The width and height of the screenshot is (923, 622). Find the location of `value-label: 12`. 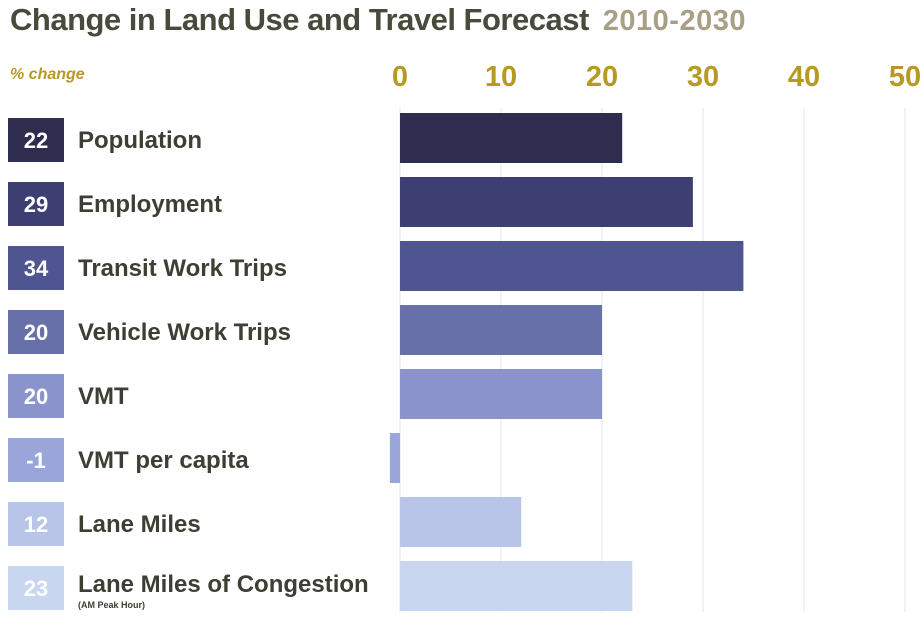

value-label: 12 is located at coordinates (36, 524).